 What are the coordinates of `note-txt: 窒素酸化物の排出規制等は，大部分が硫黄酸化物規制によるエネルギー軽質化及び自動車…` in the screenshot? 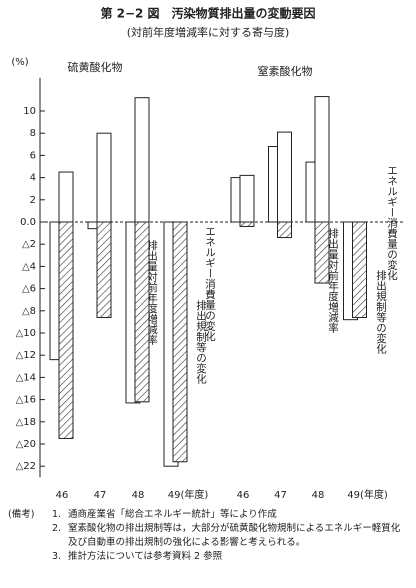 It's located at (234, 535).